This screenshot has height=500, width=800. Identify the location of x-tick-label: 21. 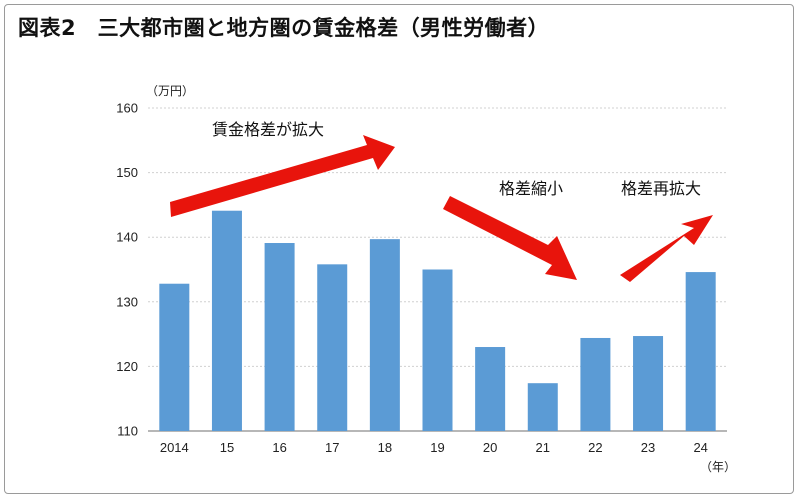
(543, 447).